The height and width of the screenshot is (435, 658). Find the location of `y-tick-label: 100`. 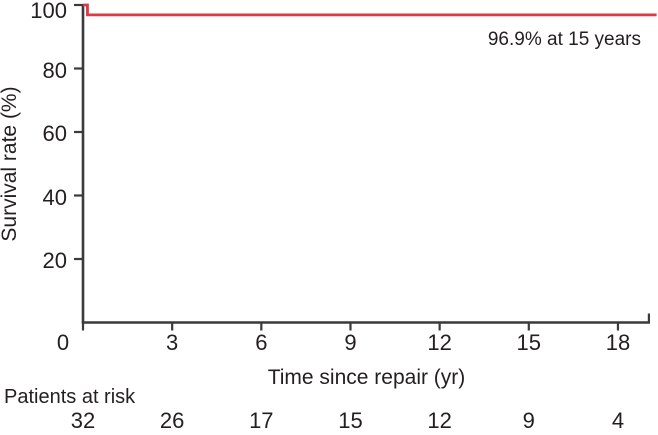

y-tick-label: 100 is located at coordinates (48, 11).